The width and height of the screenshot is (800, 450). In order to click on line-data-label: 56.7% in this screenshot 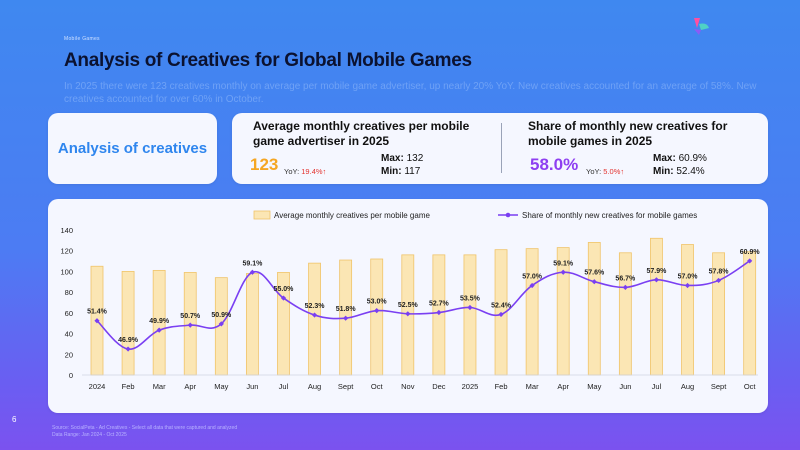, I will do `click(625, 278)`.